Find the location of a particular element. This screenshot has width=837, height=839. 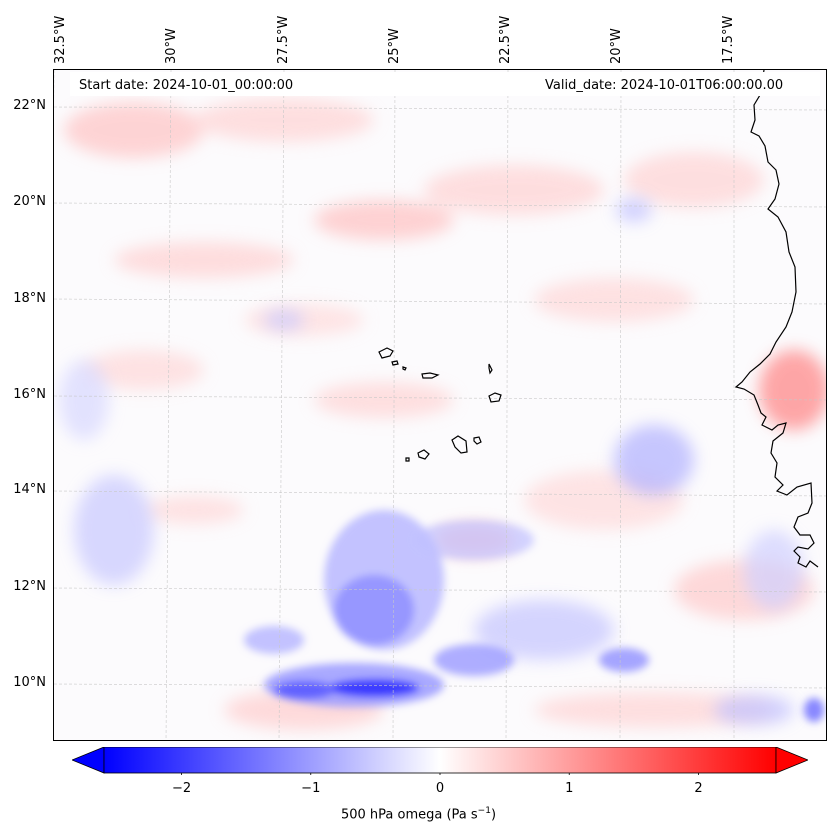

colorbar-label-close: ) is located at coordinates (493, 815).